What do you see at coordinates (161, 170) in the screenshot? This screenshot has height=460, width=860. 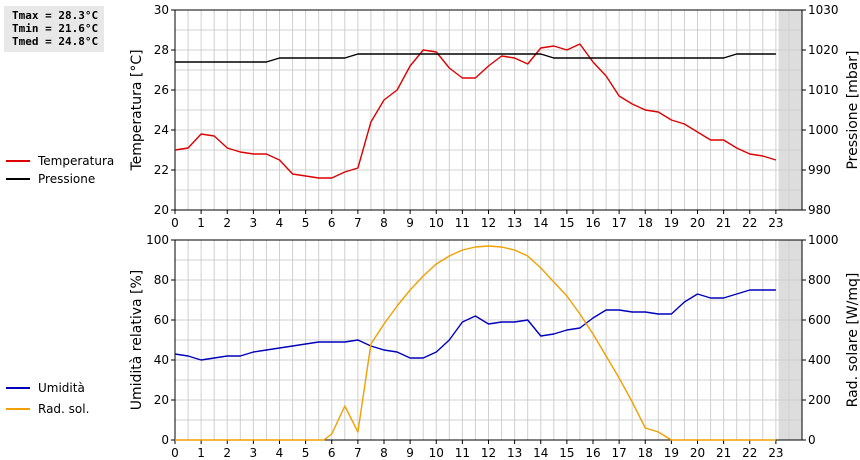 I see `y-left-tick-label: 22` at bounding box center [161, 170].